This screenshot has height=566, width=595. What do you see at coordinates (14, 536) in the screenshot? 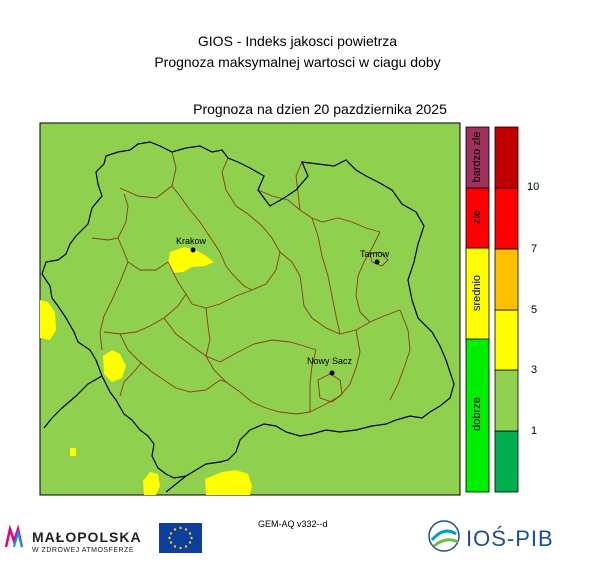
I see `malopolska-logo-icon` at bounding box center [14, 536].